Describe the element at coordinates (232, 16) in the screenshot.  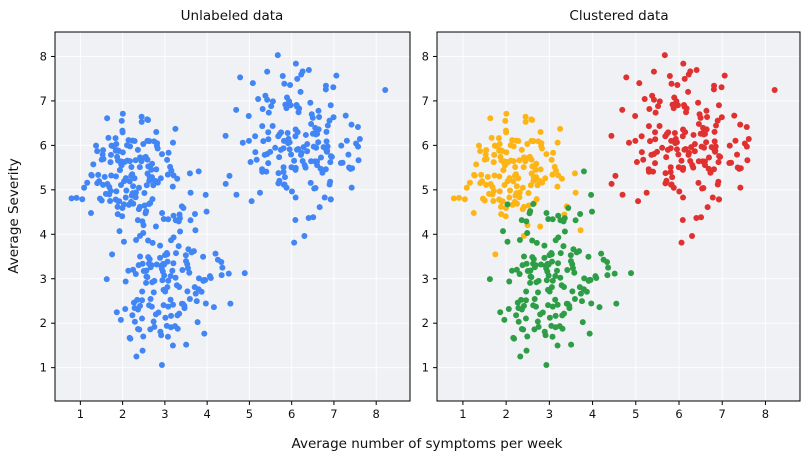
I see `panel-left-title: Unlabeled data` at that location.